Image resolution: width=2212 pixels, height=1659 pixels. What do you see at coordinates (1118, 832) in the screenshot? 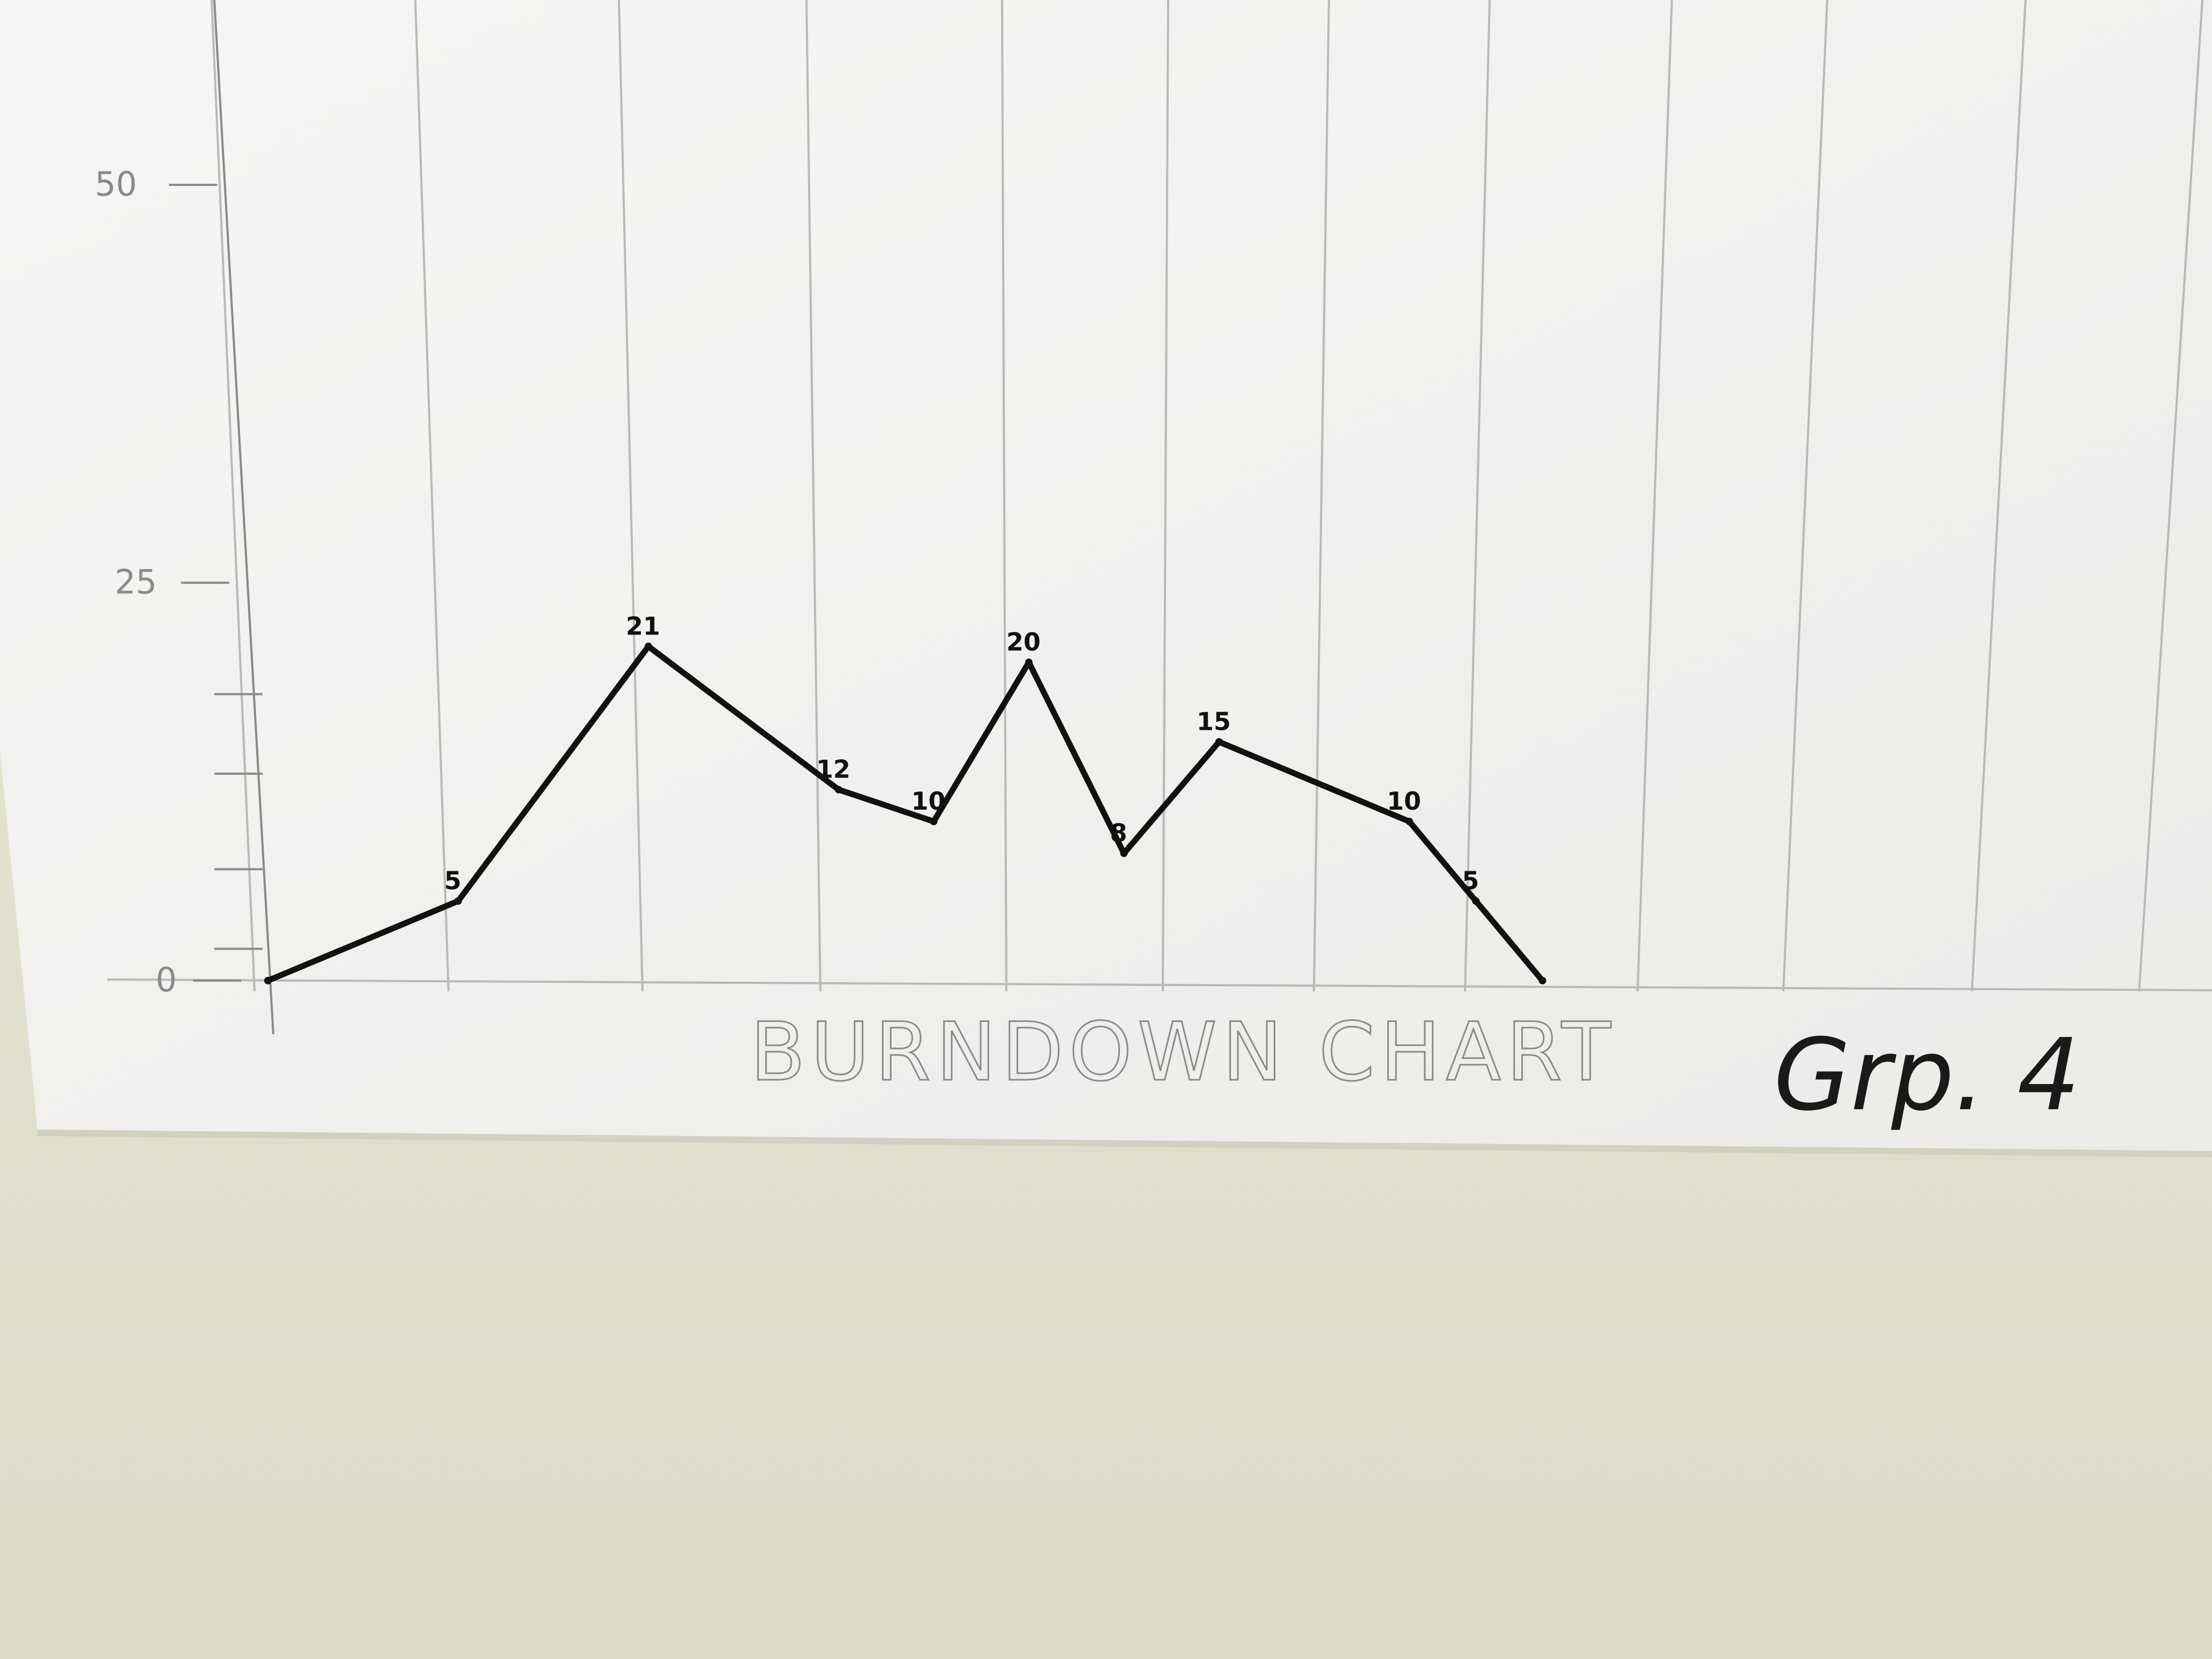
I see `data-label: 8` at bounding box center [1118, 832].